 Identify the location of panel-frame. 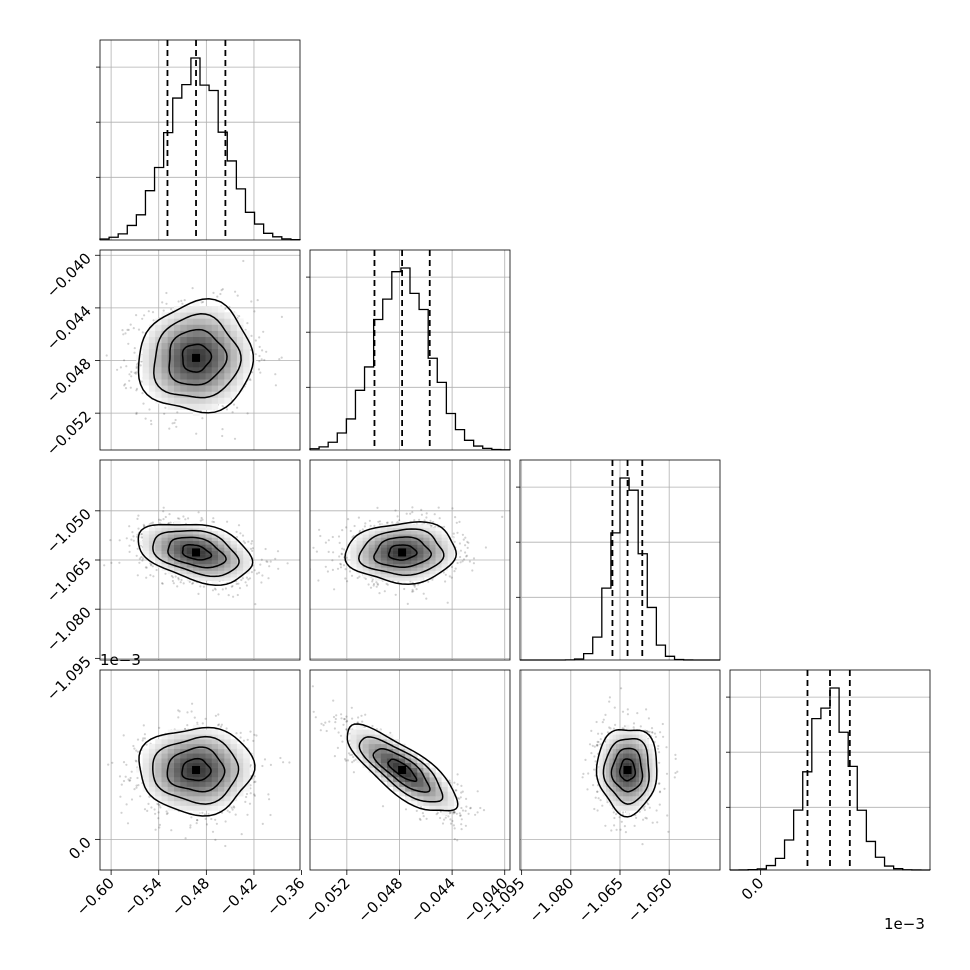
(830, 770).